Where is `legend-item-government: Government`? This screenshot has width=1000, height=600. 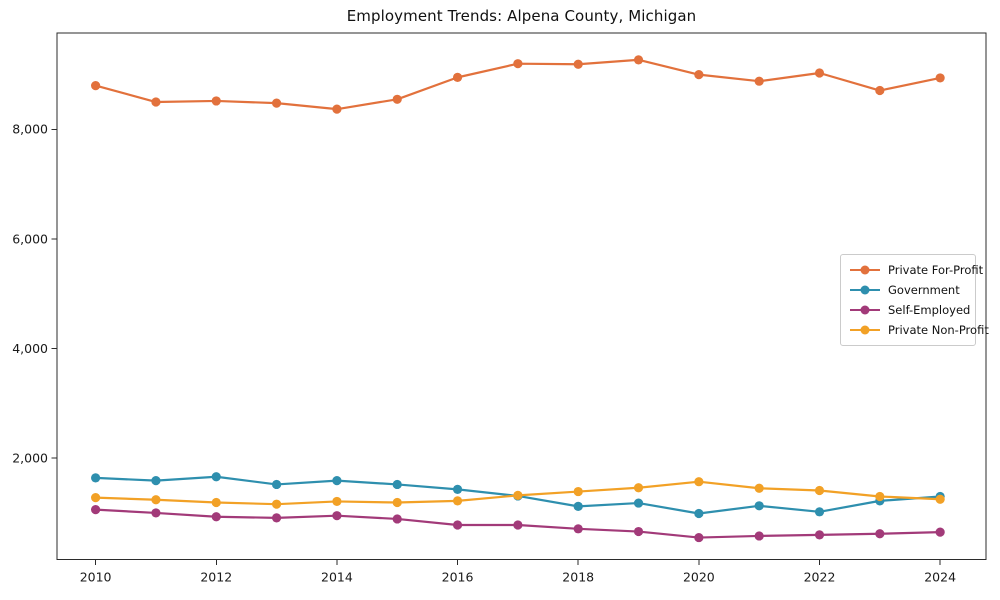 legend-item-government: Government is located at coordinates (908, 290).